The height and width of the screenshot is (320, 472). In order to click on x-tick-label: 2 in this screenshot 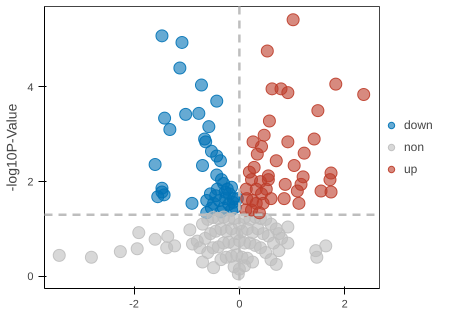, I will do `click(345, 304)`.